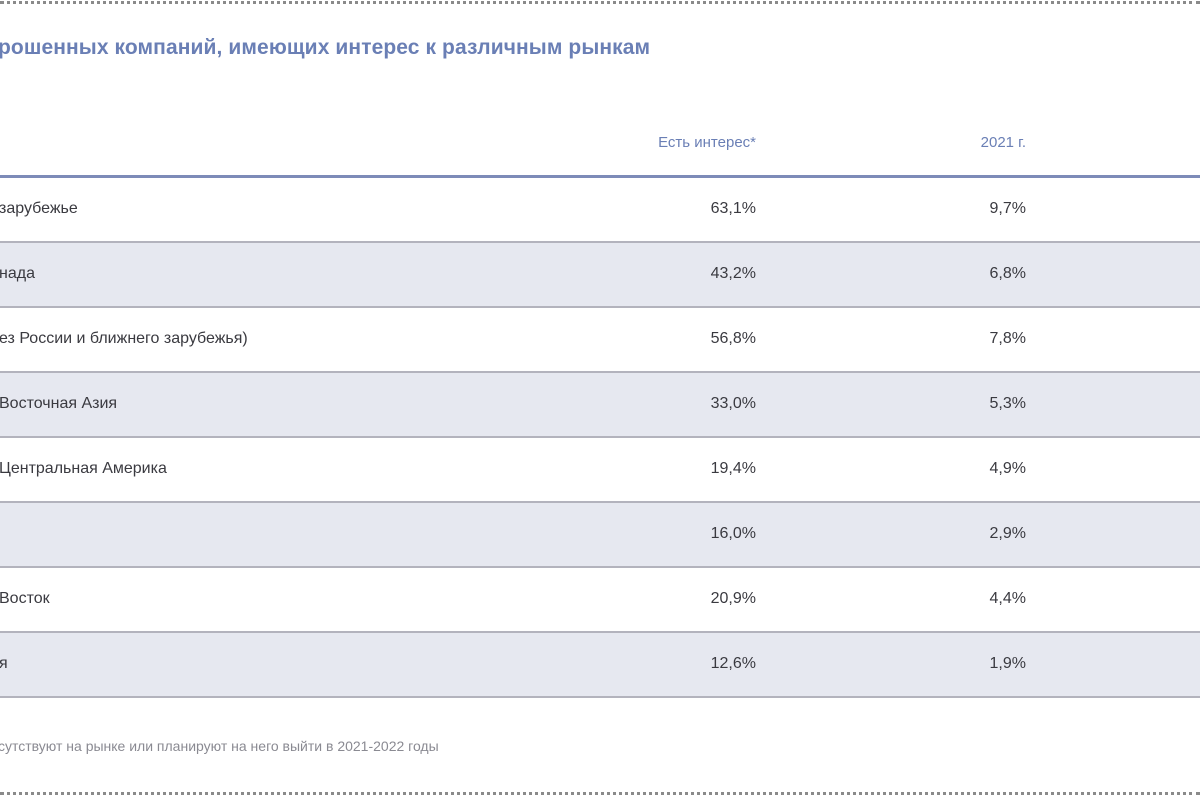  Describe the element at coordinates (39, 208) in the screenshot. I see `row-label: зарубежье` at that location.